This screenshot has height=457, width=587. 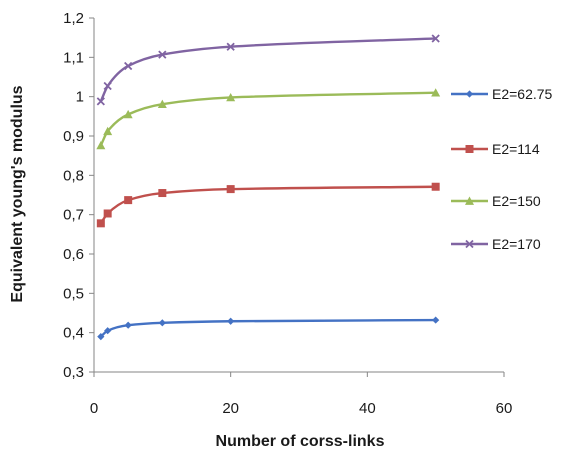 I want to click on legend-item-3: E2=150, so click(x=496, y=201).